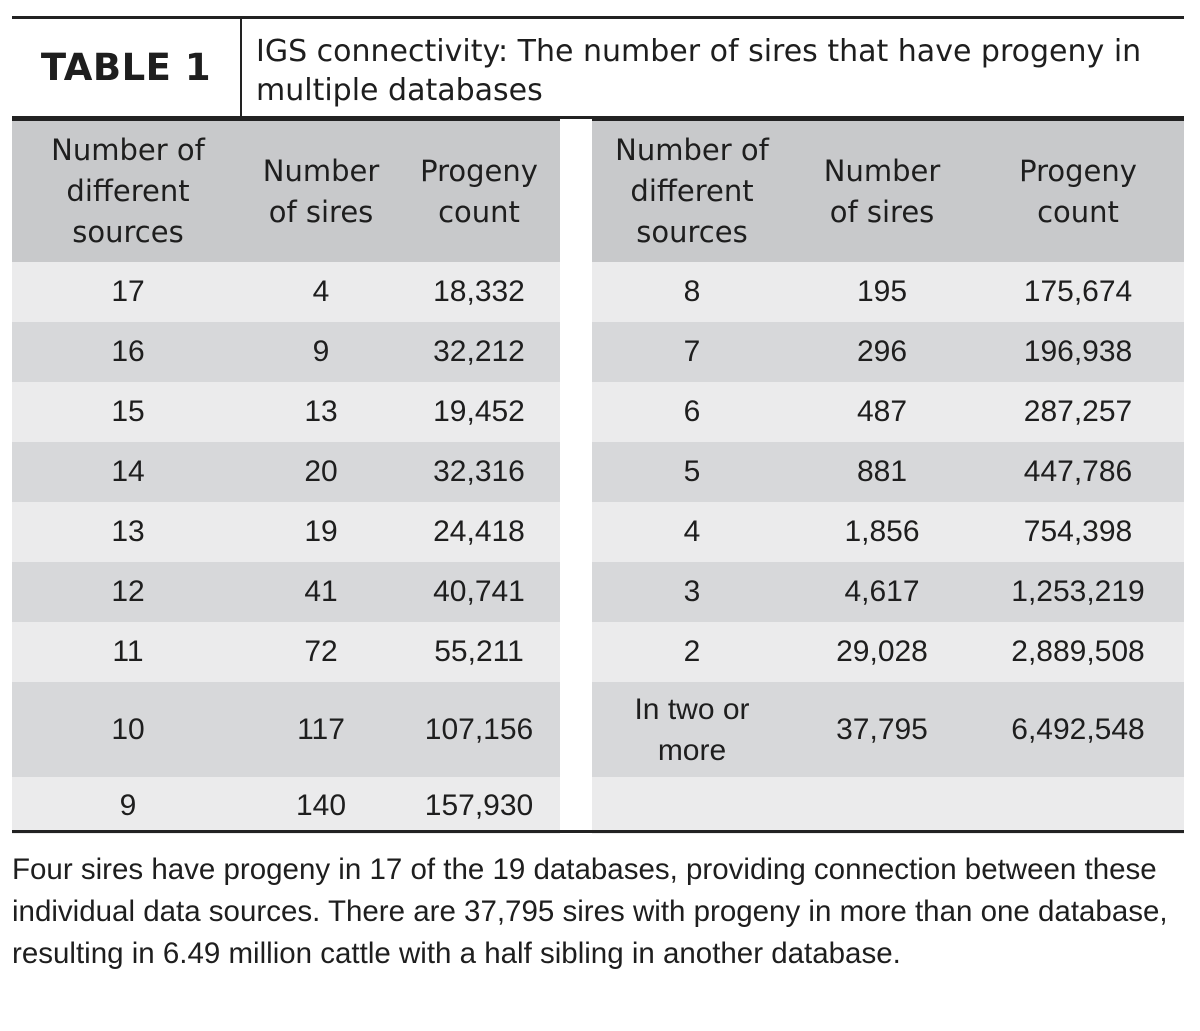 The image size is (1200, 1031). I want to click on cell-progeny: 107,156, so click(479, 729).